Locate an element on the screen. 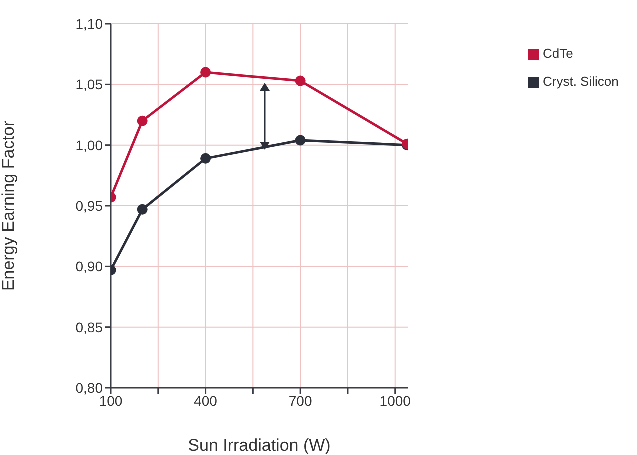 Image resolution: width=637 pixels, height=455 pixels. y-axis-title: Energy Earning Factor is located at coordinates (9, 206).